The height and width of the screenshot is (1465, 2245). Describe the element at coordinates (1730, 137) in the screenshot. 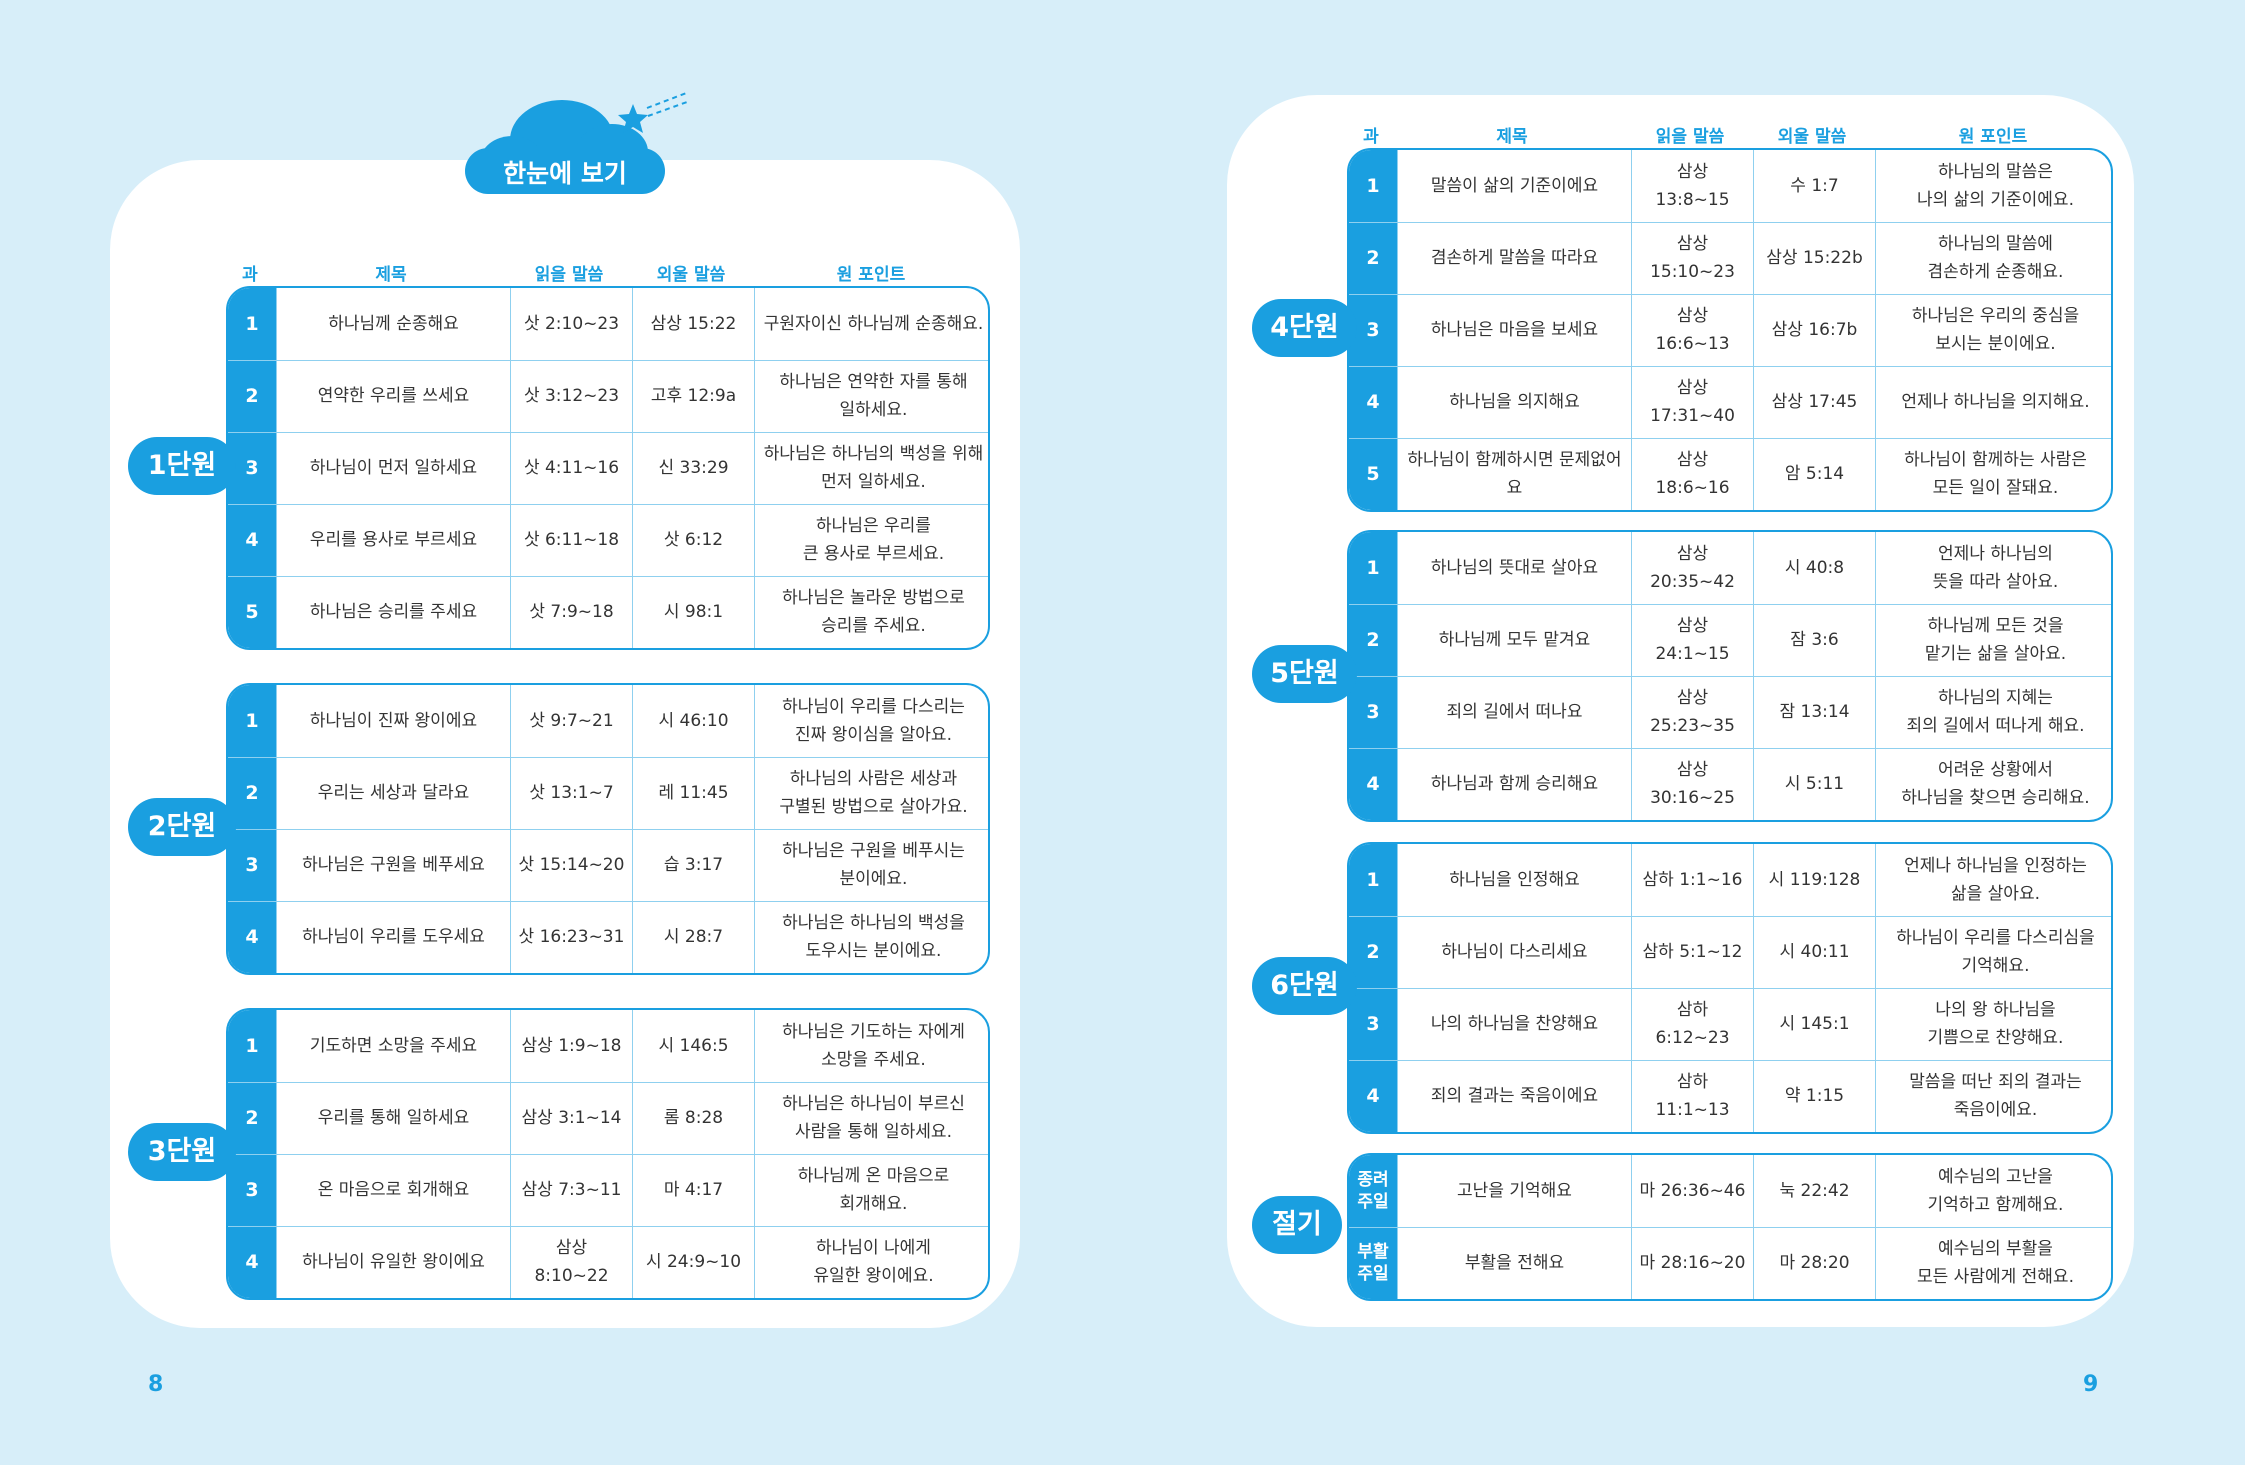

I see `column-headers-right: 과 제목 읽을 말씀 외울 말씀 원 포인트` at that location.